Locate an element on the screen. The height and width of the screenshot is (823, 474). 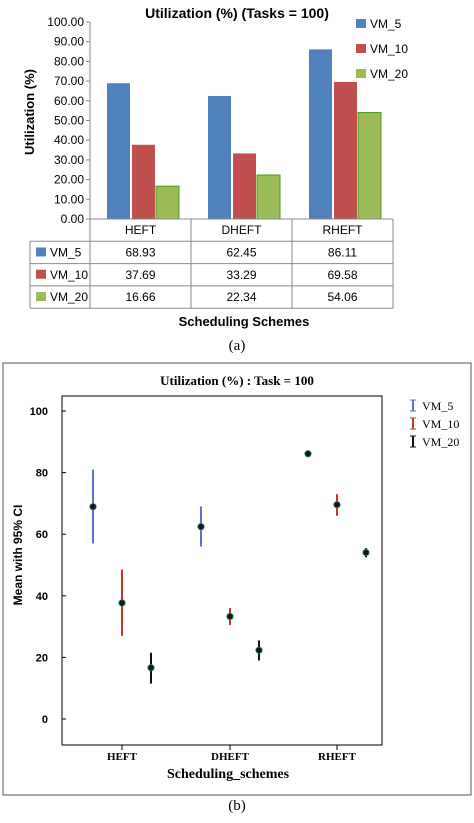
chart-a-legend: VM_5 VM_10 VM_20 is located at coordinates (382, 49).